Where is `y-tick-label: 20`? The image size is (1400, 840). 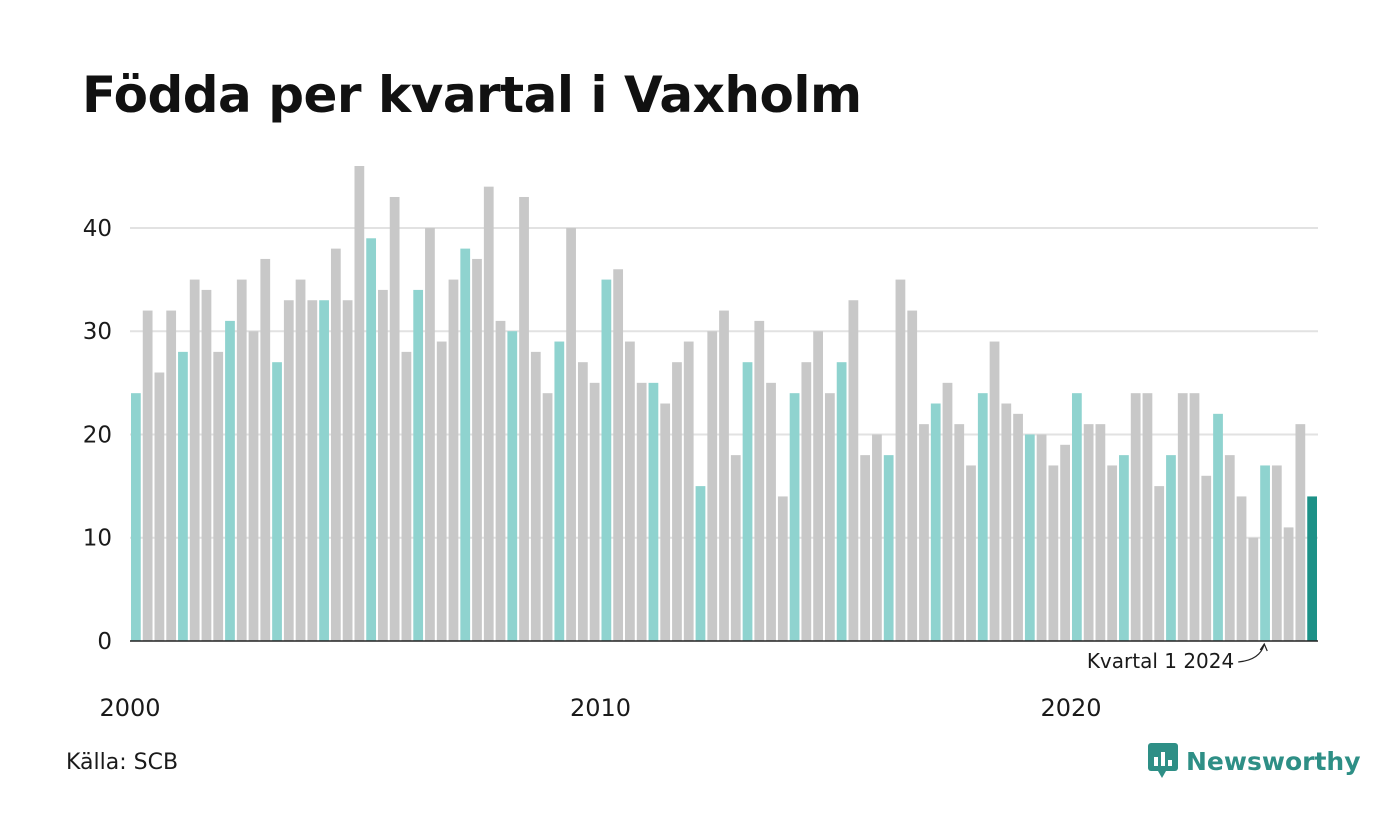
y-tick-label: 20 is located at coordinates (97, 435).